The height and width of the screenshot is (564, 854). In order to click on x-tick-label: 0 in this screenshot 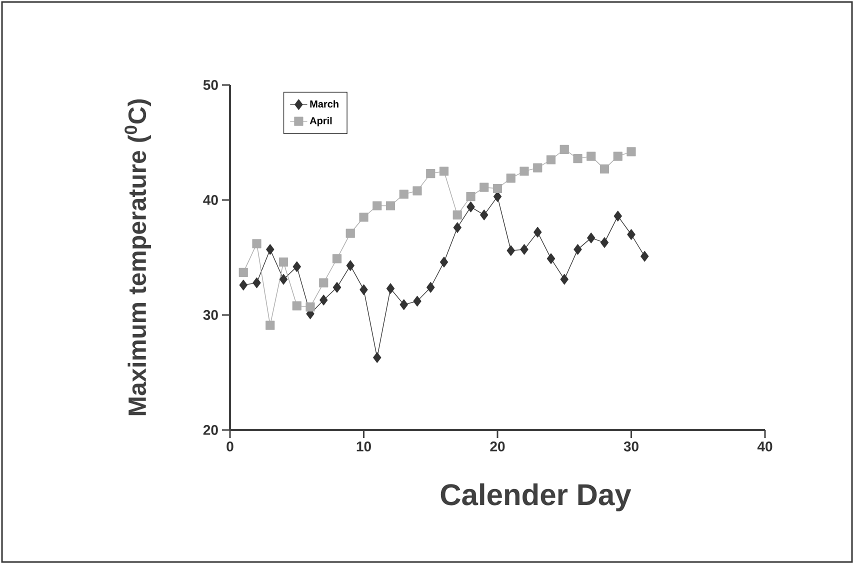, I will do `click(230, 447)`.